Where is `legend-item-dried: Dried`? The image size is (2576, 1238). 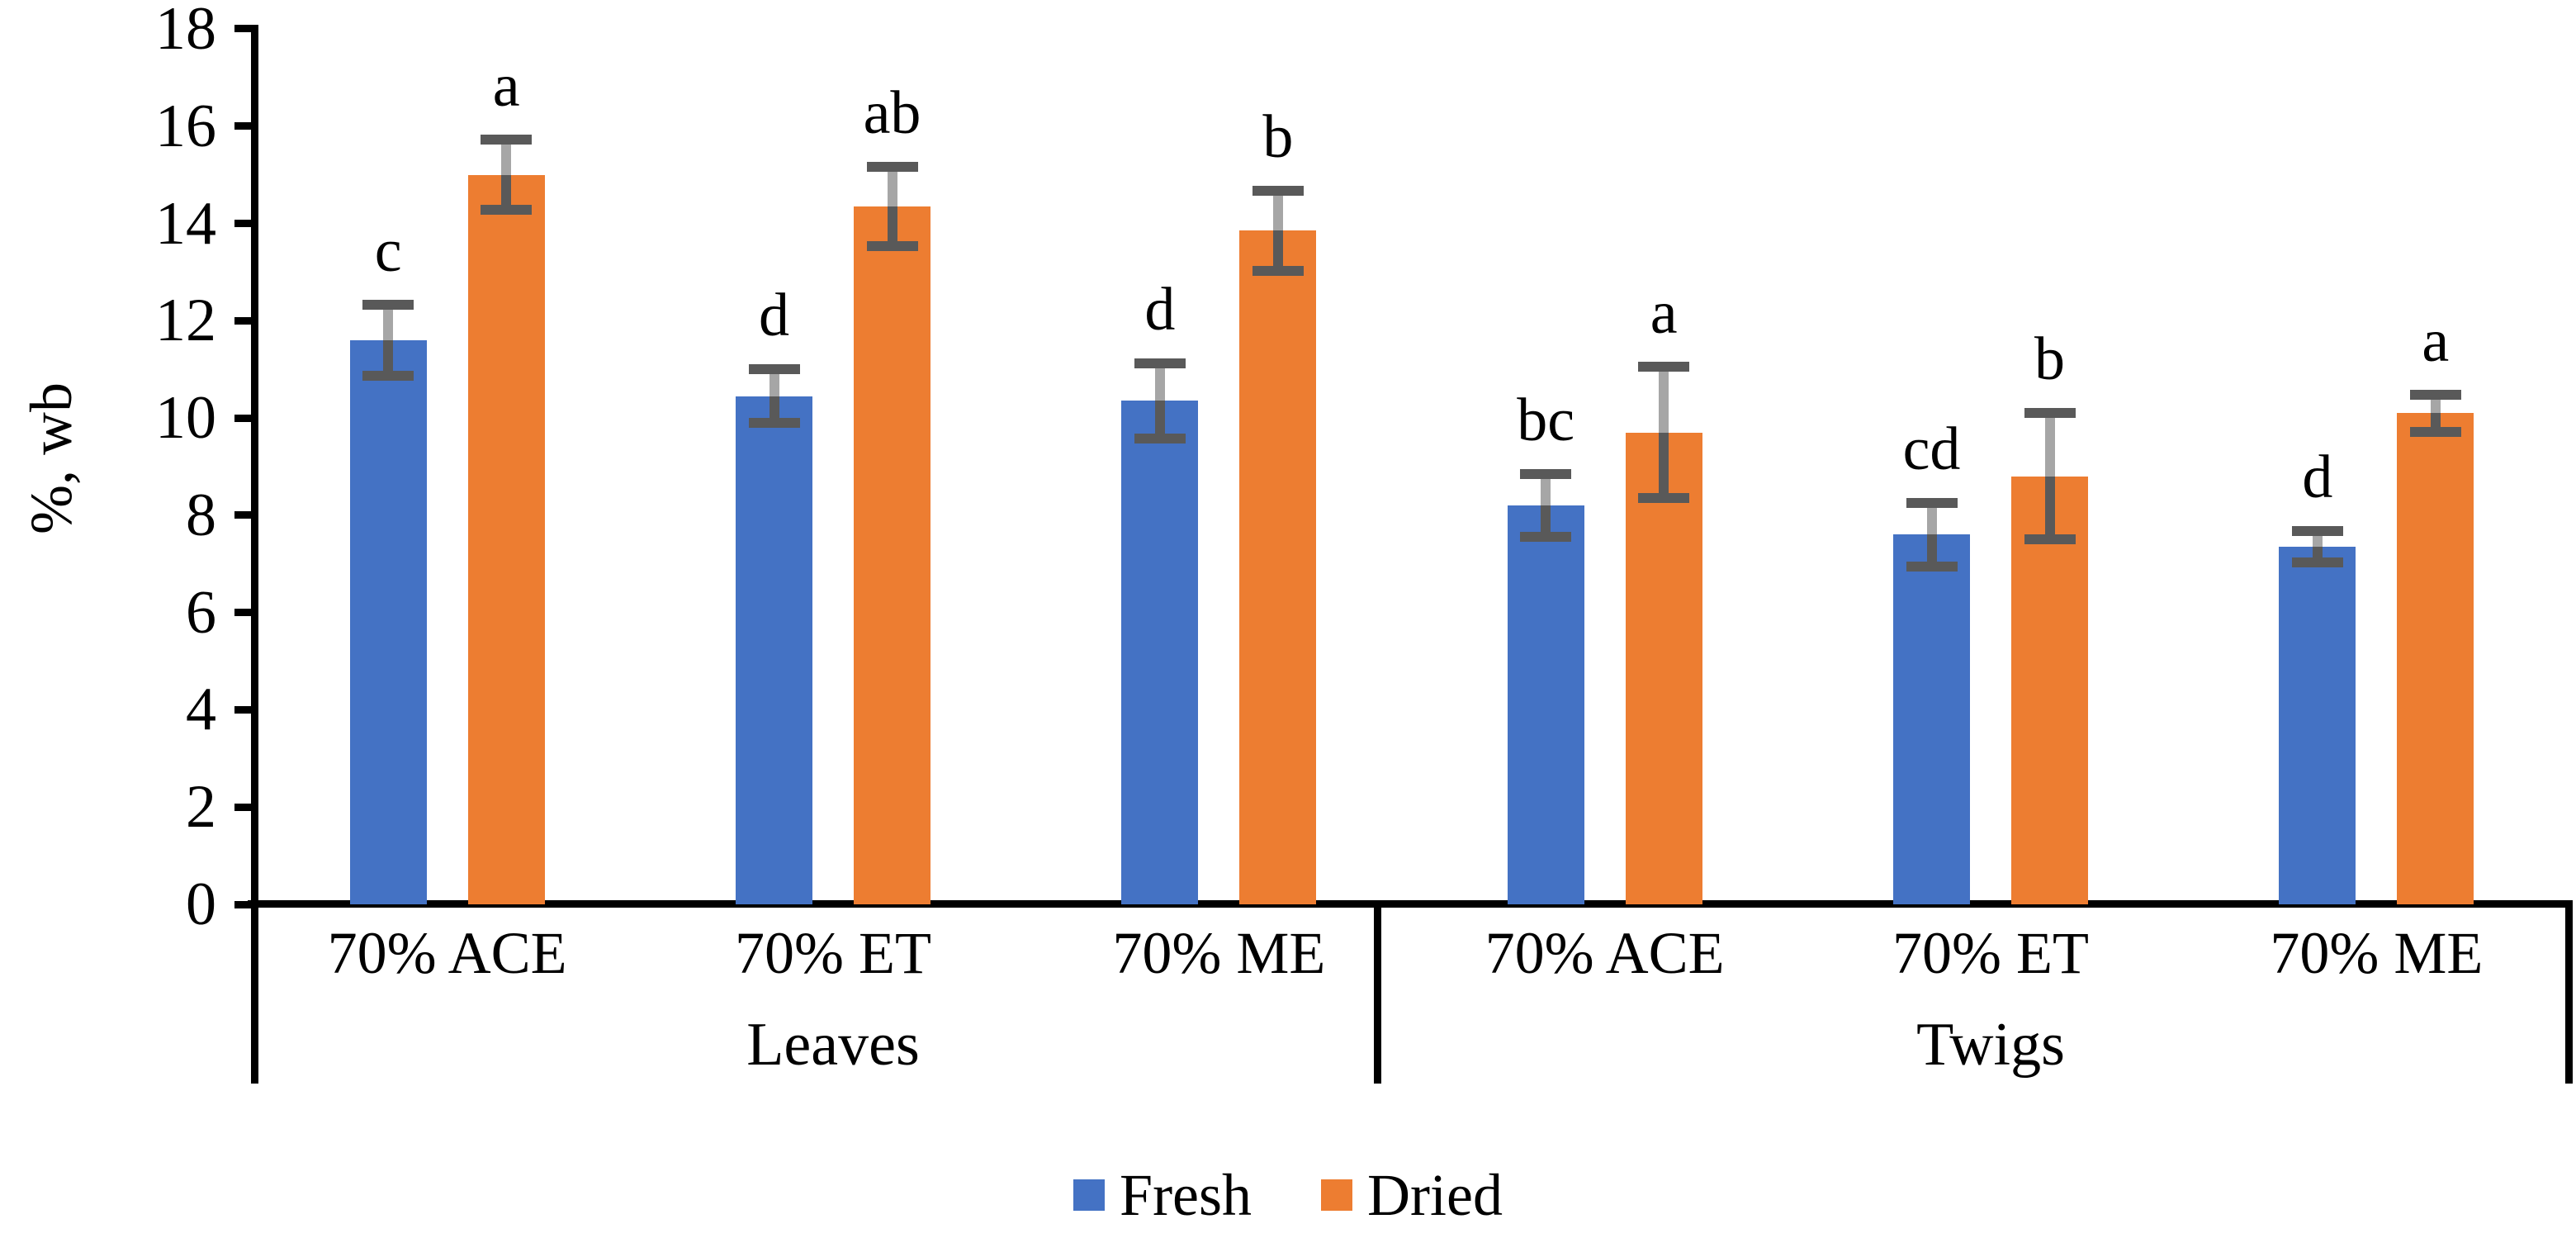
legend-item-dried: Dried is located at coordinates (1412, 1195).